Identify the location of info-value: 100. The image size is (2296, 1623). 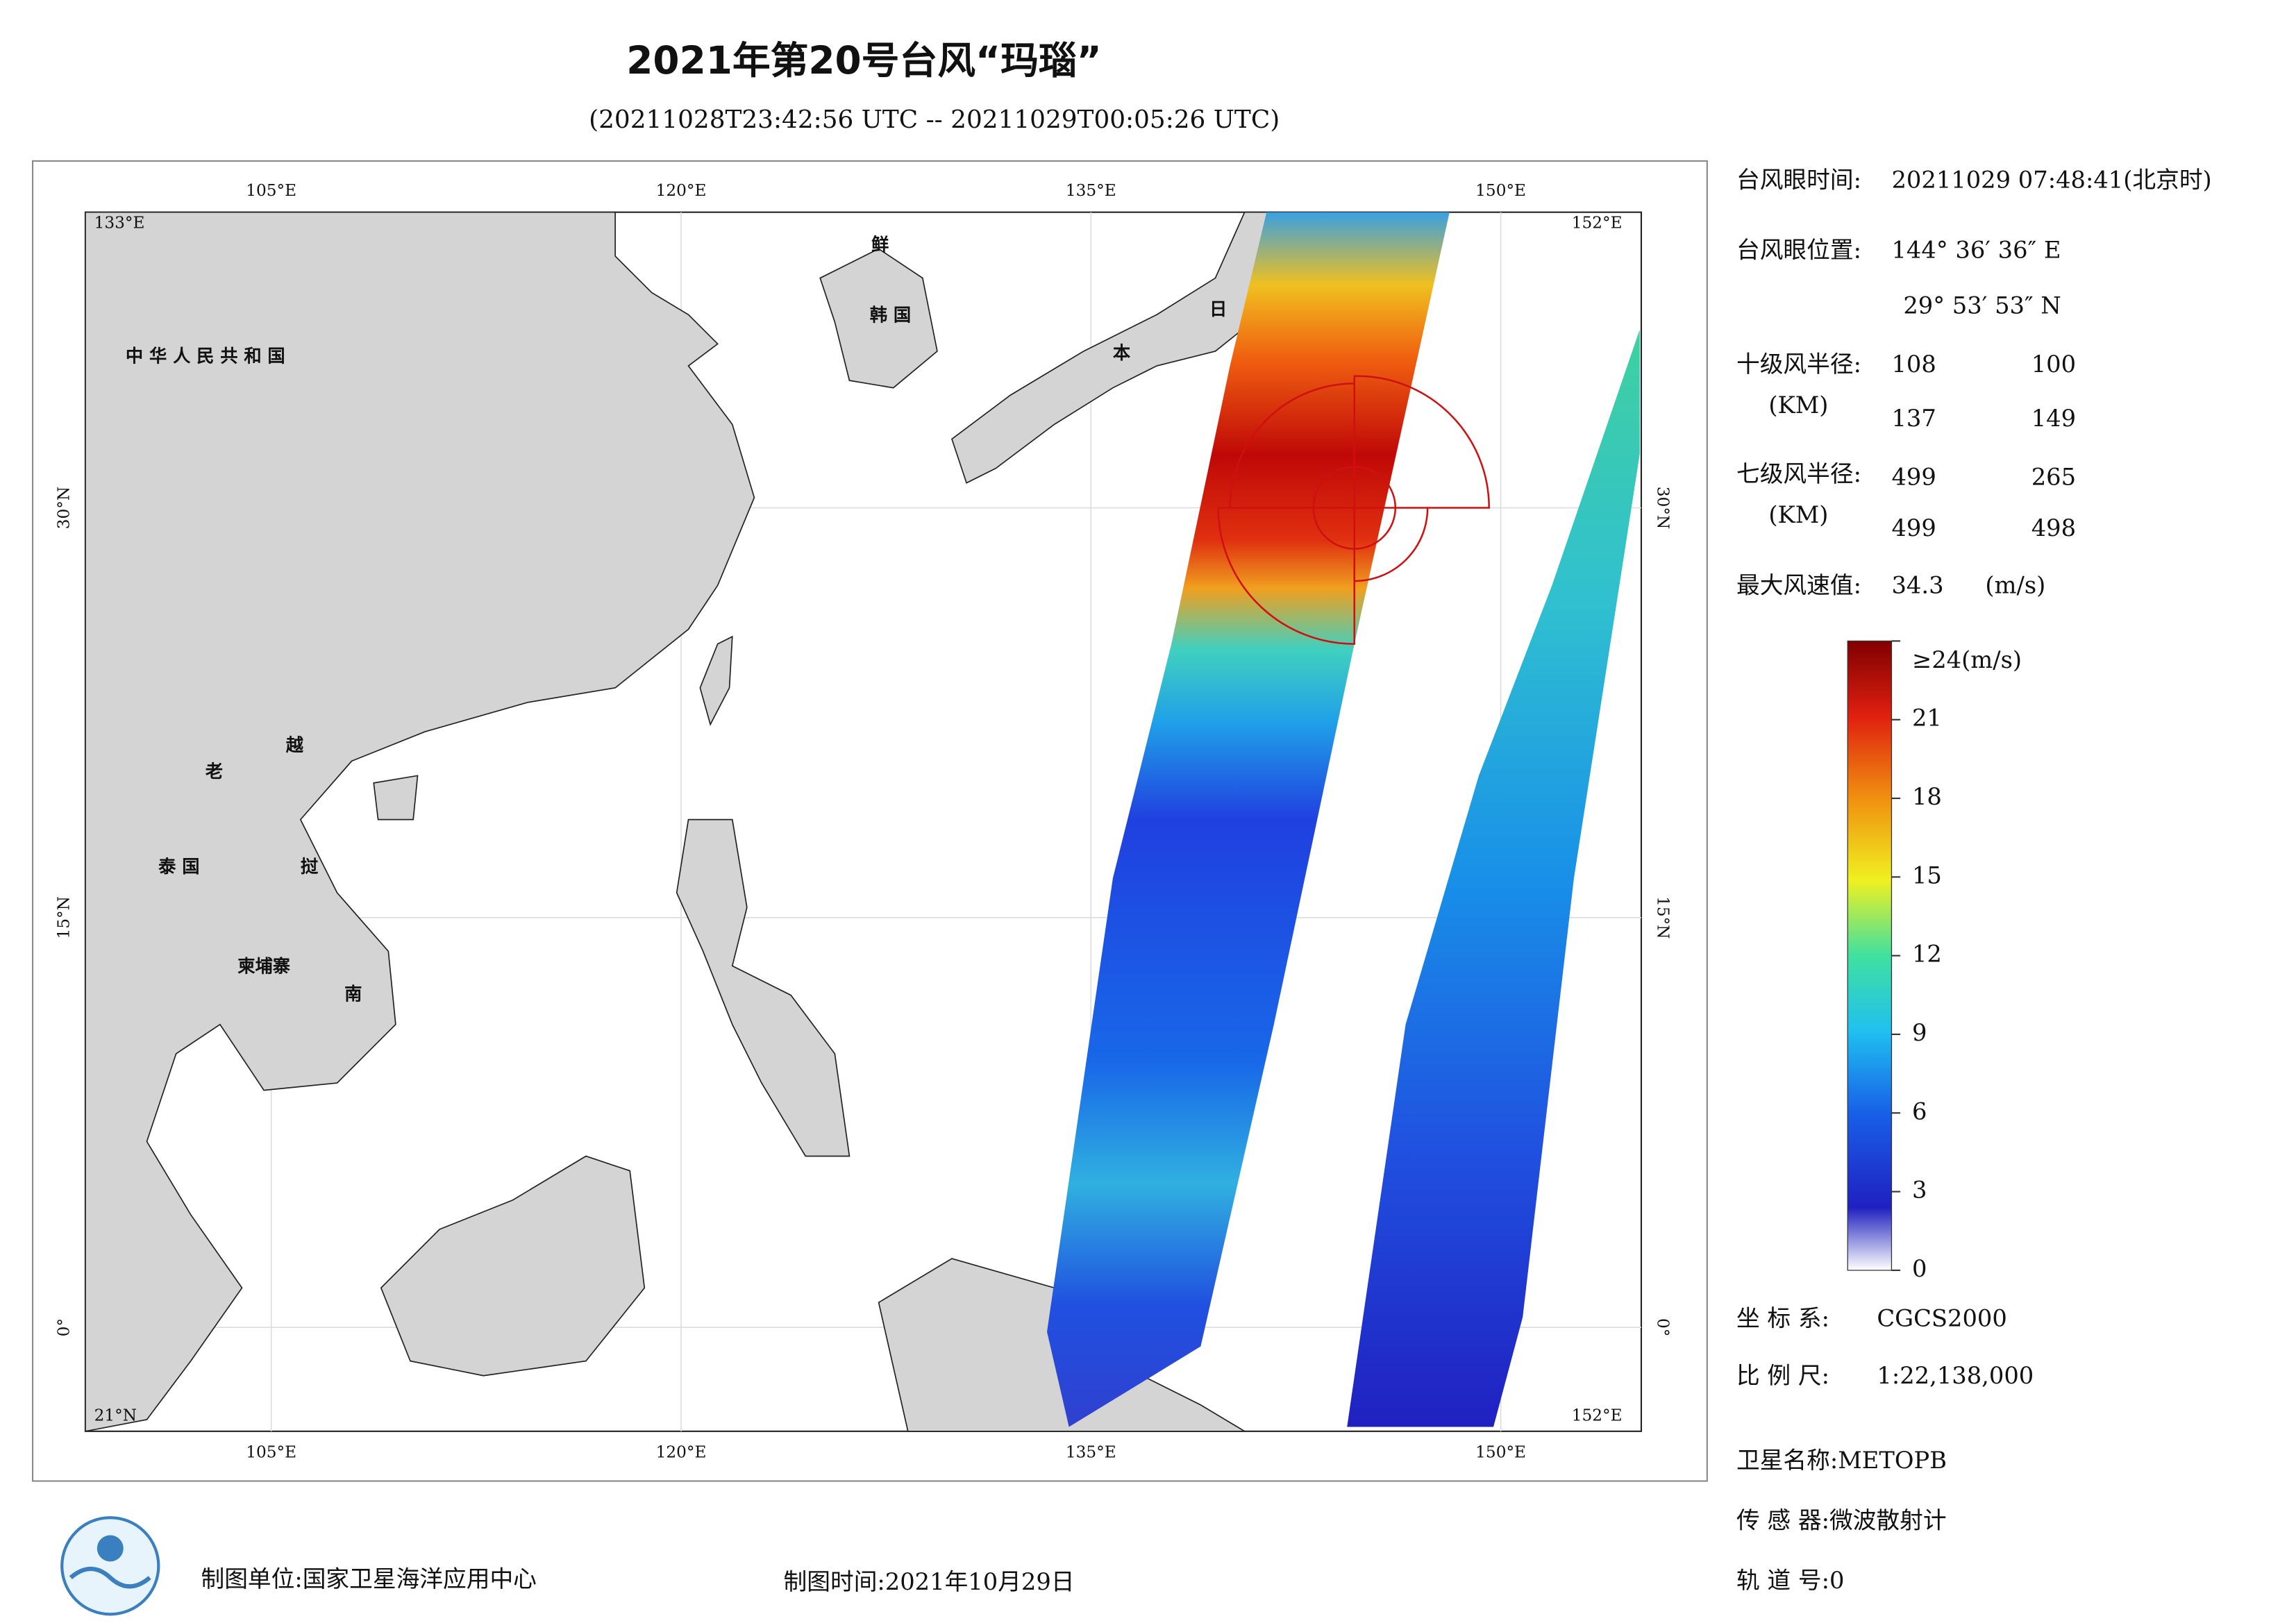
(2053, 364).